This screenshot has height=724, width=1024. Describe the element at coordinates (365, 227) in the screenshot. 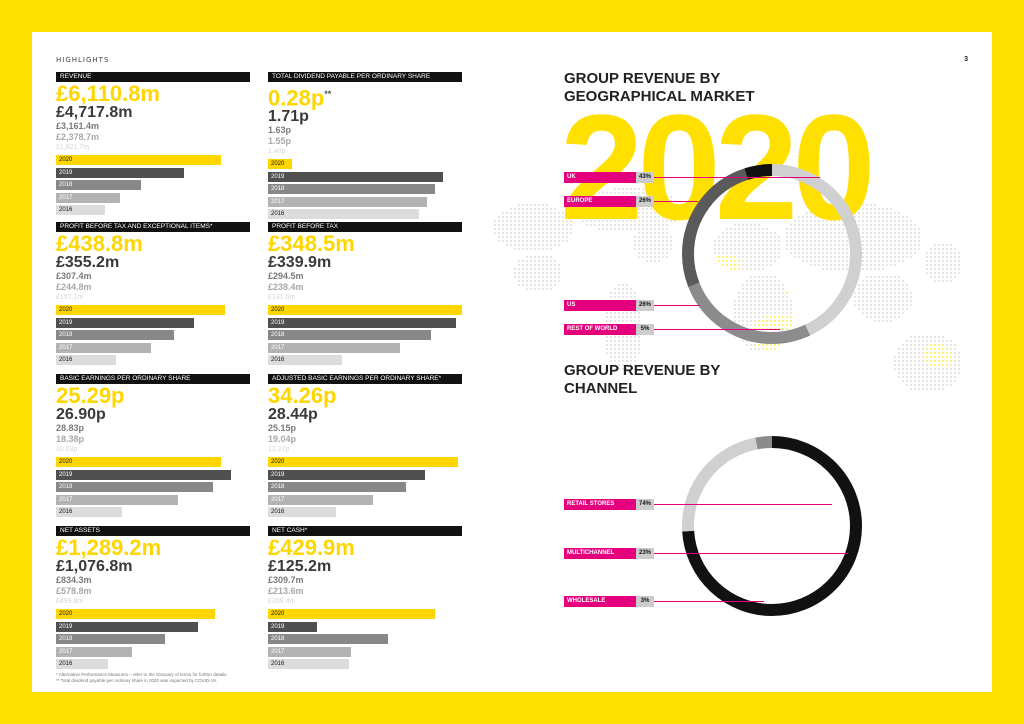

I see `kpi-title: PROFIT BEFORE TAX` at that location.